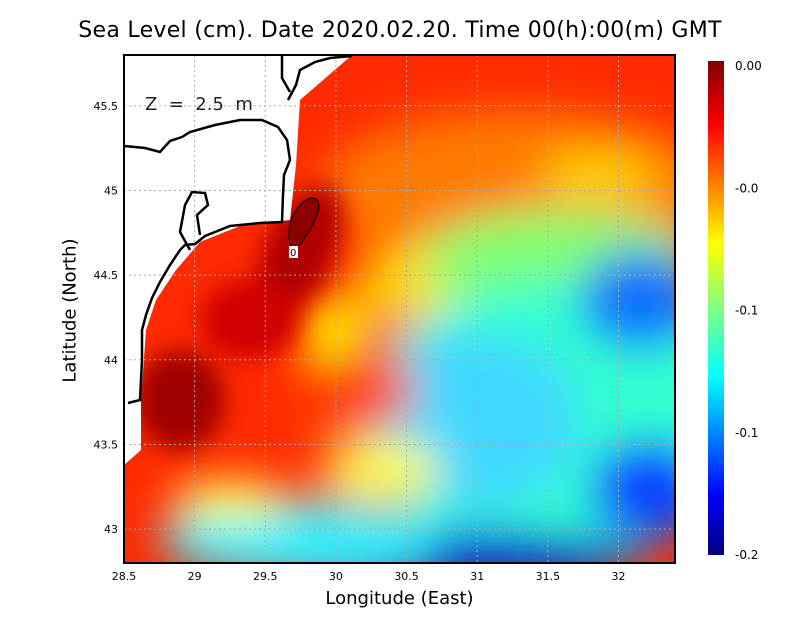 The width and height of the screenshot is (800, 618). I want to click on colorbar-tick-label: 0.00, so click(748, 66).